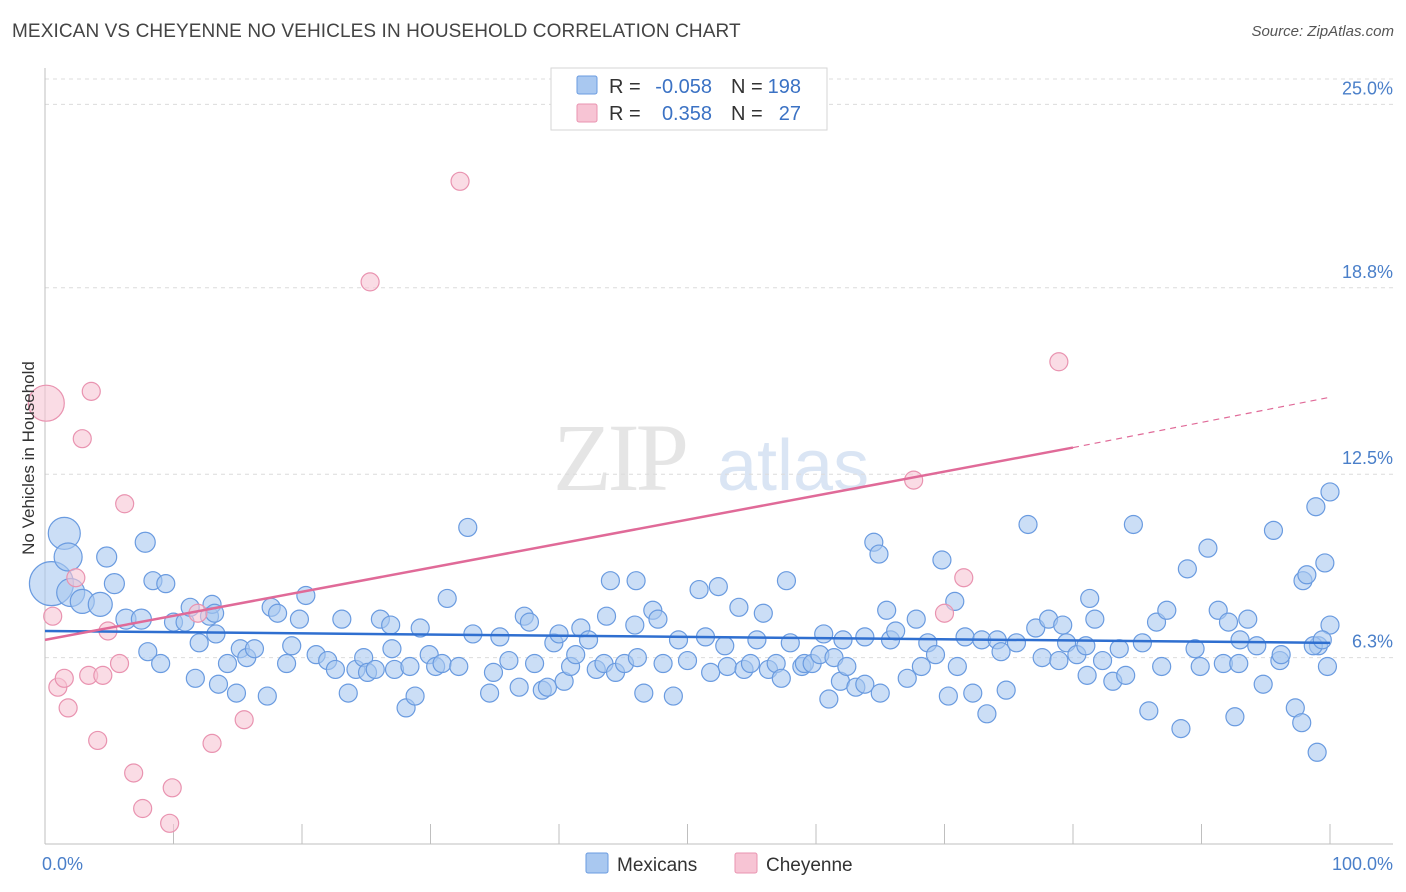 Image resolution: width=1406 pixels, height=892 pixels. Describe the element at coordinates (793, 466) in the screenshot. I see `watermark-atlas: atlas` at that location.